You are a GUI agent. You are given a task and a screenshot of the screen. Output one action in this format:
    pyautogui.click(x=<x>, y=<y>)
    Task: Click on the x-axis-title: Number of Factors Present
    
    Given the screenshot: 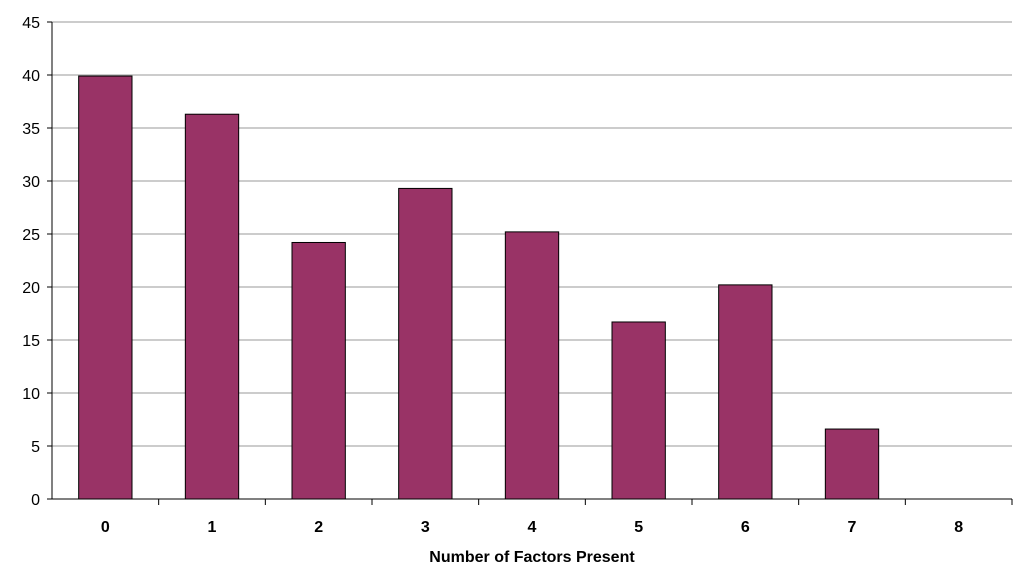 What is the action you would take?
    pyautogui.click(x=532, y=557)
    